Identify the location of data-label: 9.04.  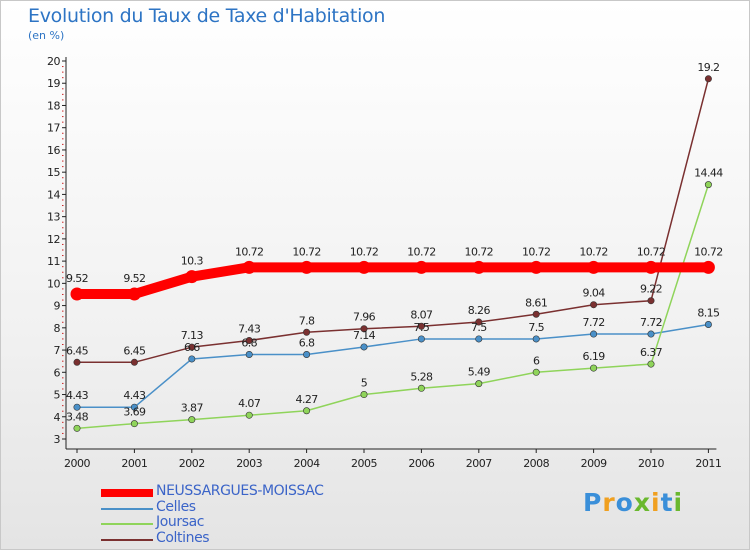
(594, 293).